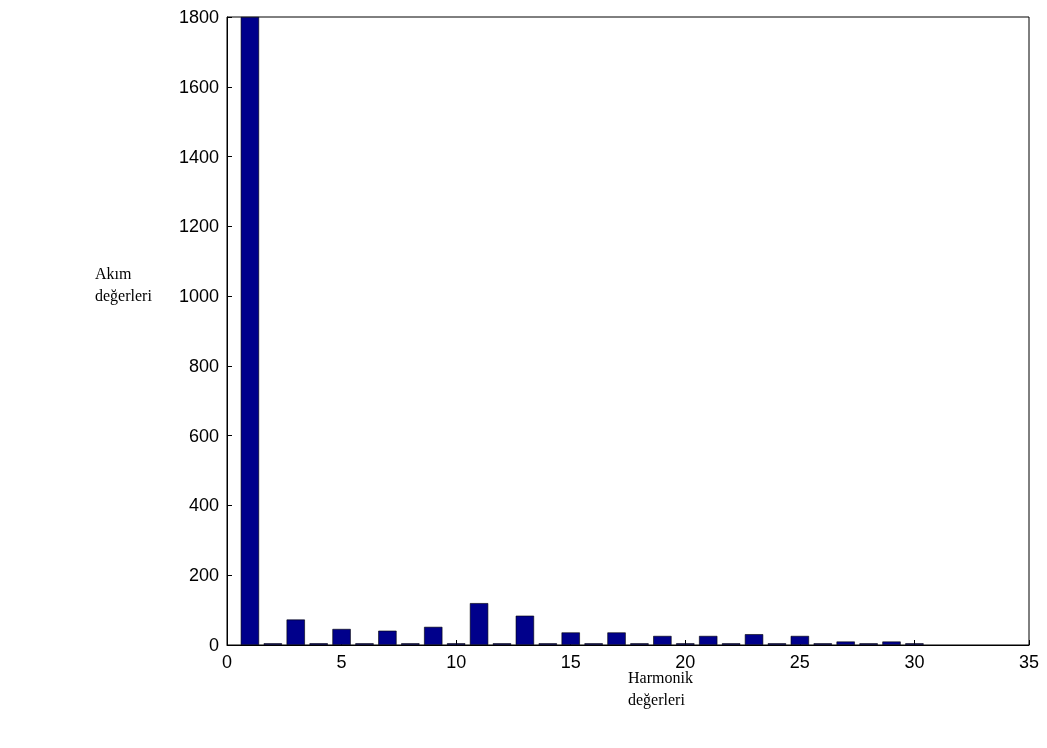 This screenshot has height=748, width=1047. I want to click on x-tick-label: 5, so click(341, 662).